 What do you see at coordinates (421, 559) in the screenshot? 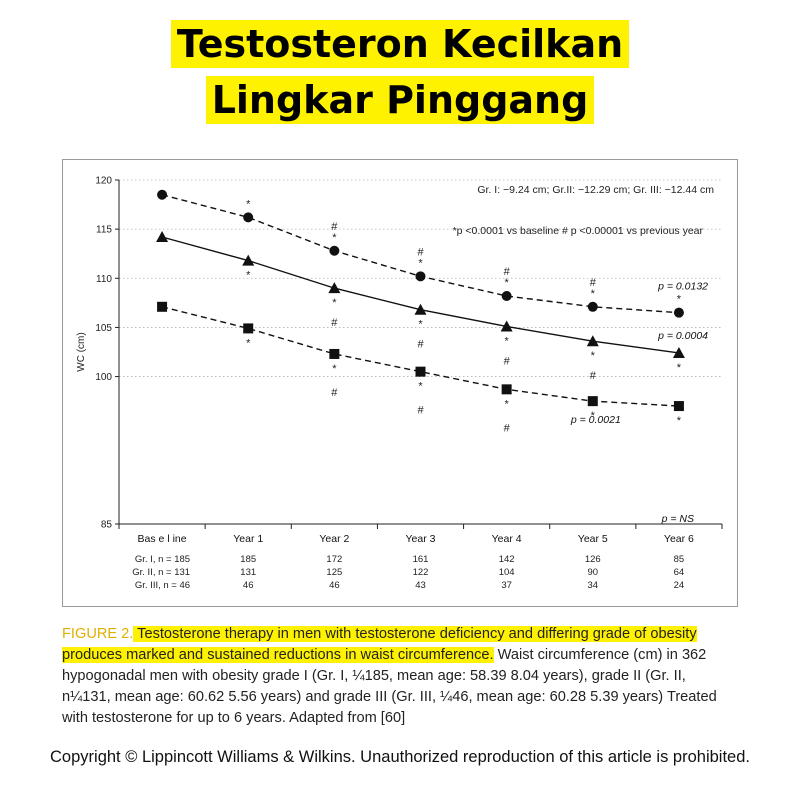
I see `n-table-cell: 161` at bounding box center [421, 559].